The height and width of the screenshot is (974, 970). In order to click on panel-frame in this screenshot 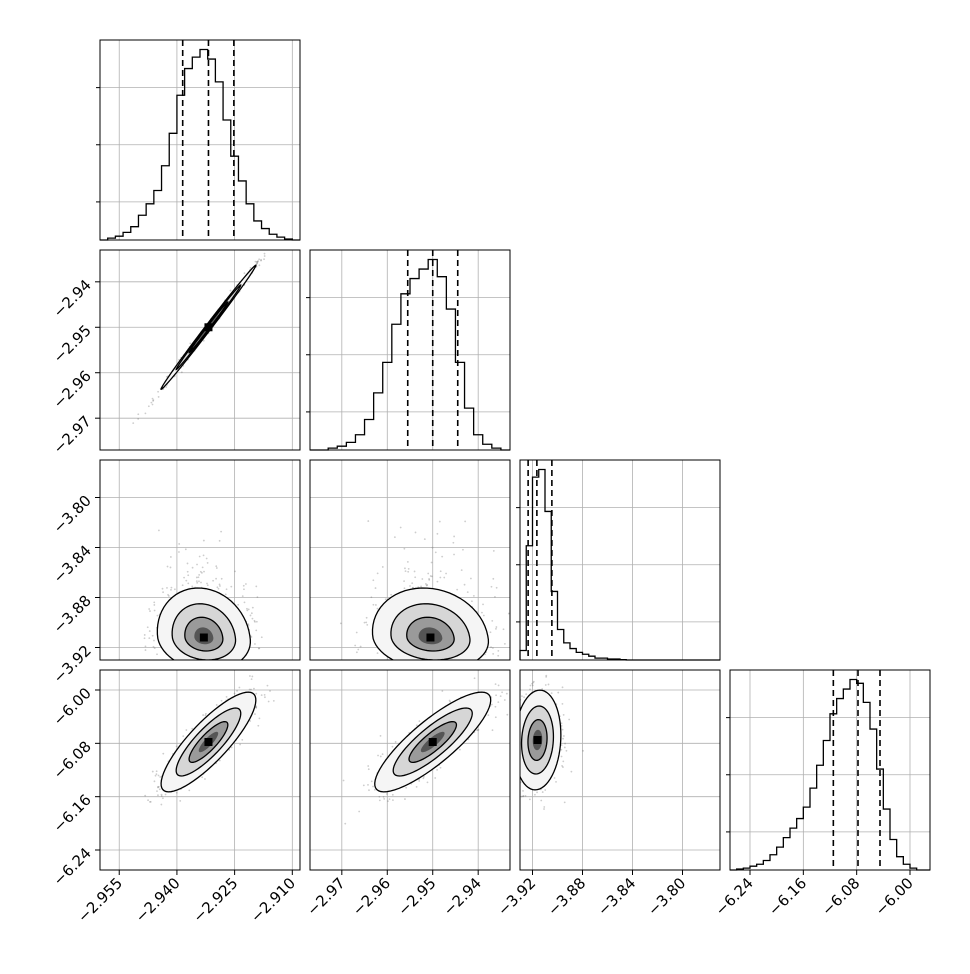, I will do `click(620, 560)`.